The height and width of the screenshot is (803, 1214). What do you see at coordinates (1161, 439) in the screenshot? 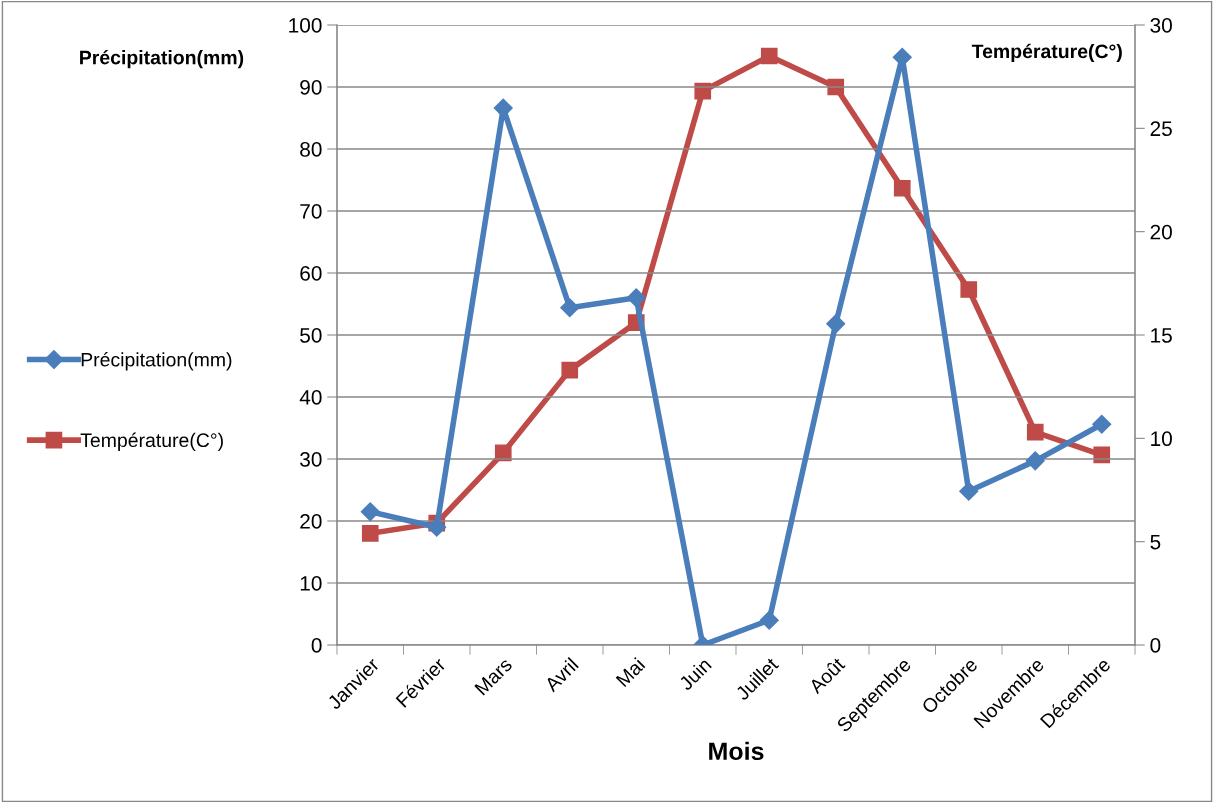
I see `y2-tick-label: 10` at bounding box center [1161, 439].